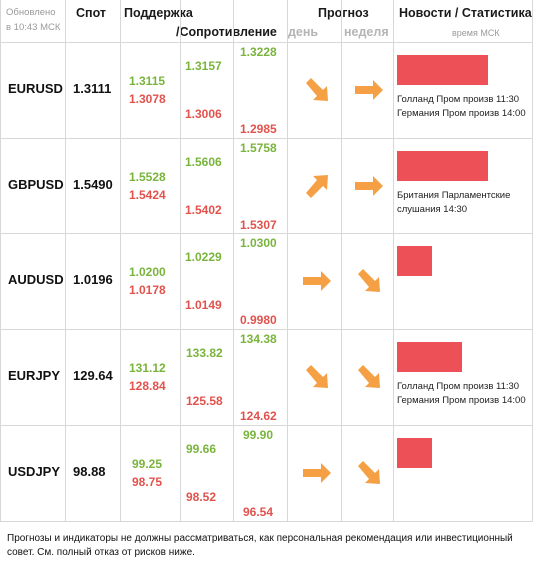 The width and height of the screenshot is (537, 564). Describe the element at coordinates (36, 279) in the screenshot. I see `pair-label: AUDUSD` at that location.